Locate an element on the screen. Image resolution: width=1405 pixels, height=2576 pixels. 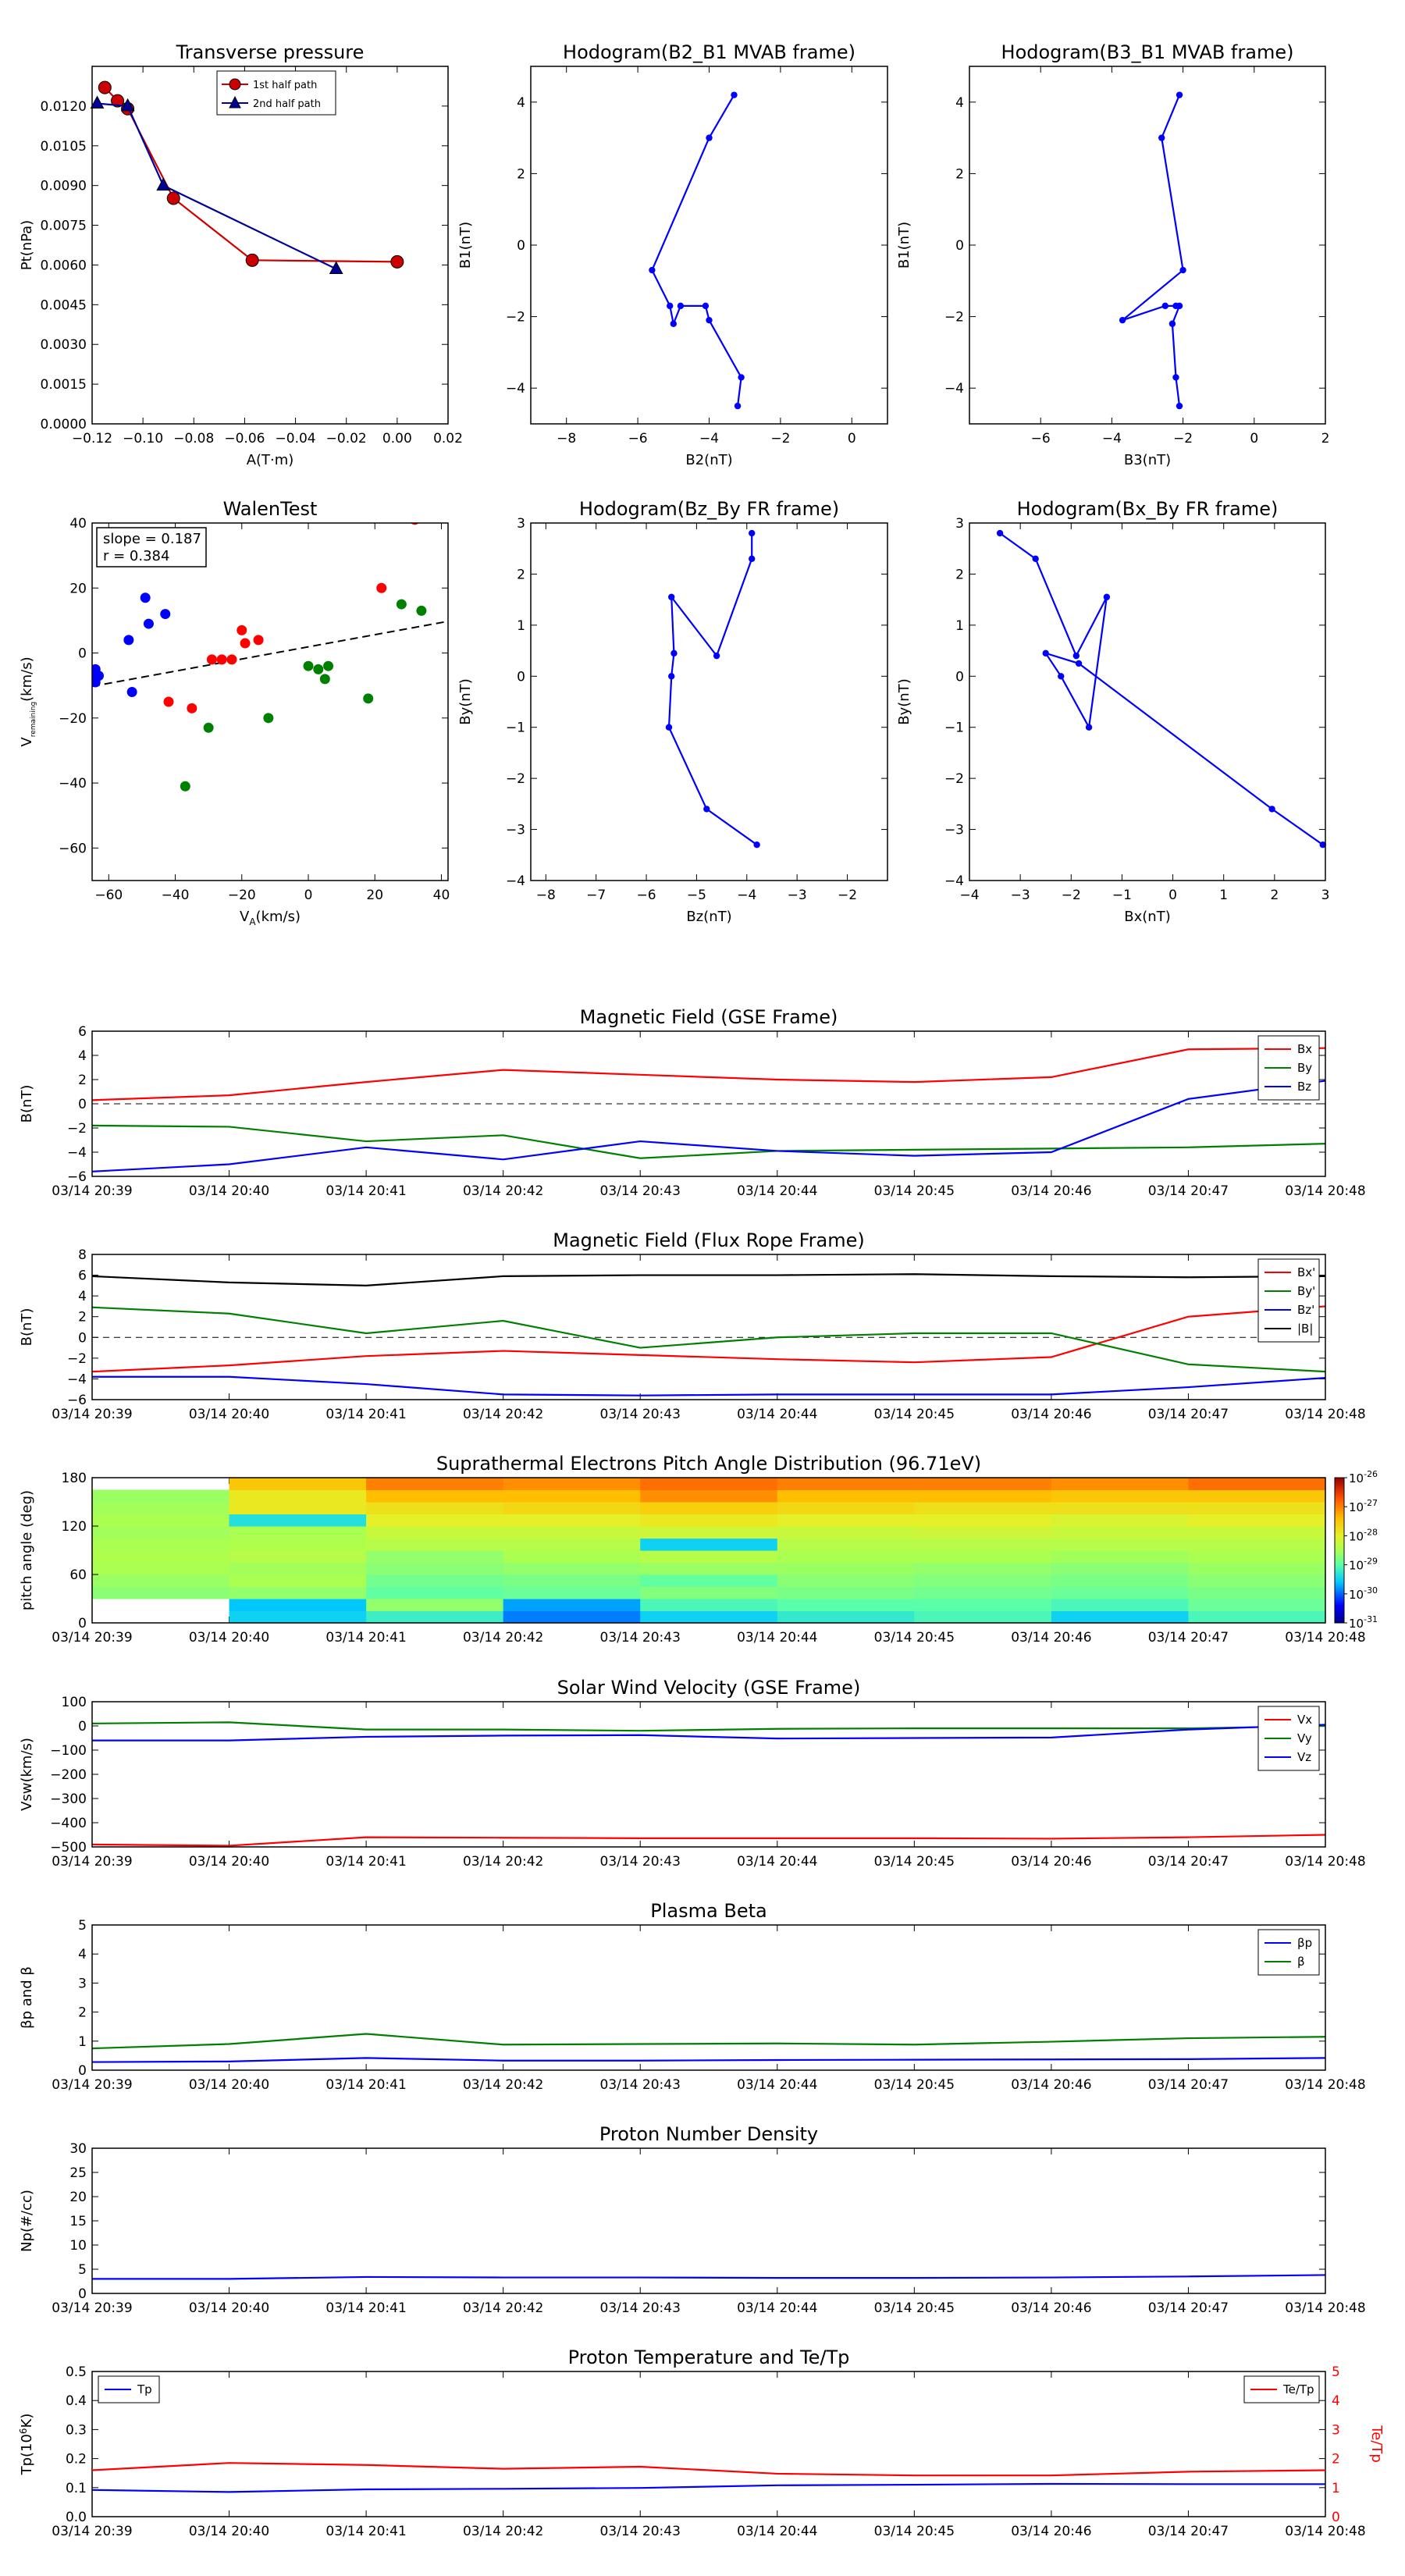
tp-xtick-label: 03/14 20:40 is located at coordinates (229, 2531).